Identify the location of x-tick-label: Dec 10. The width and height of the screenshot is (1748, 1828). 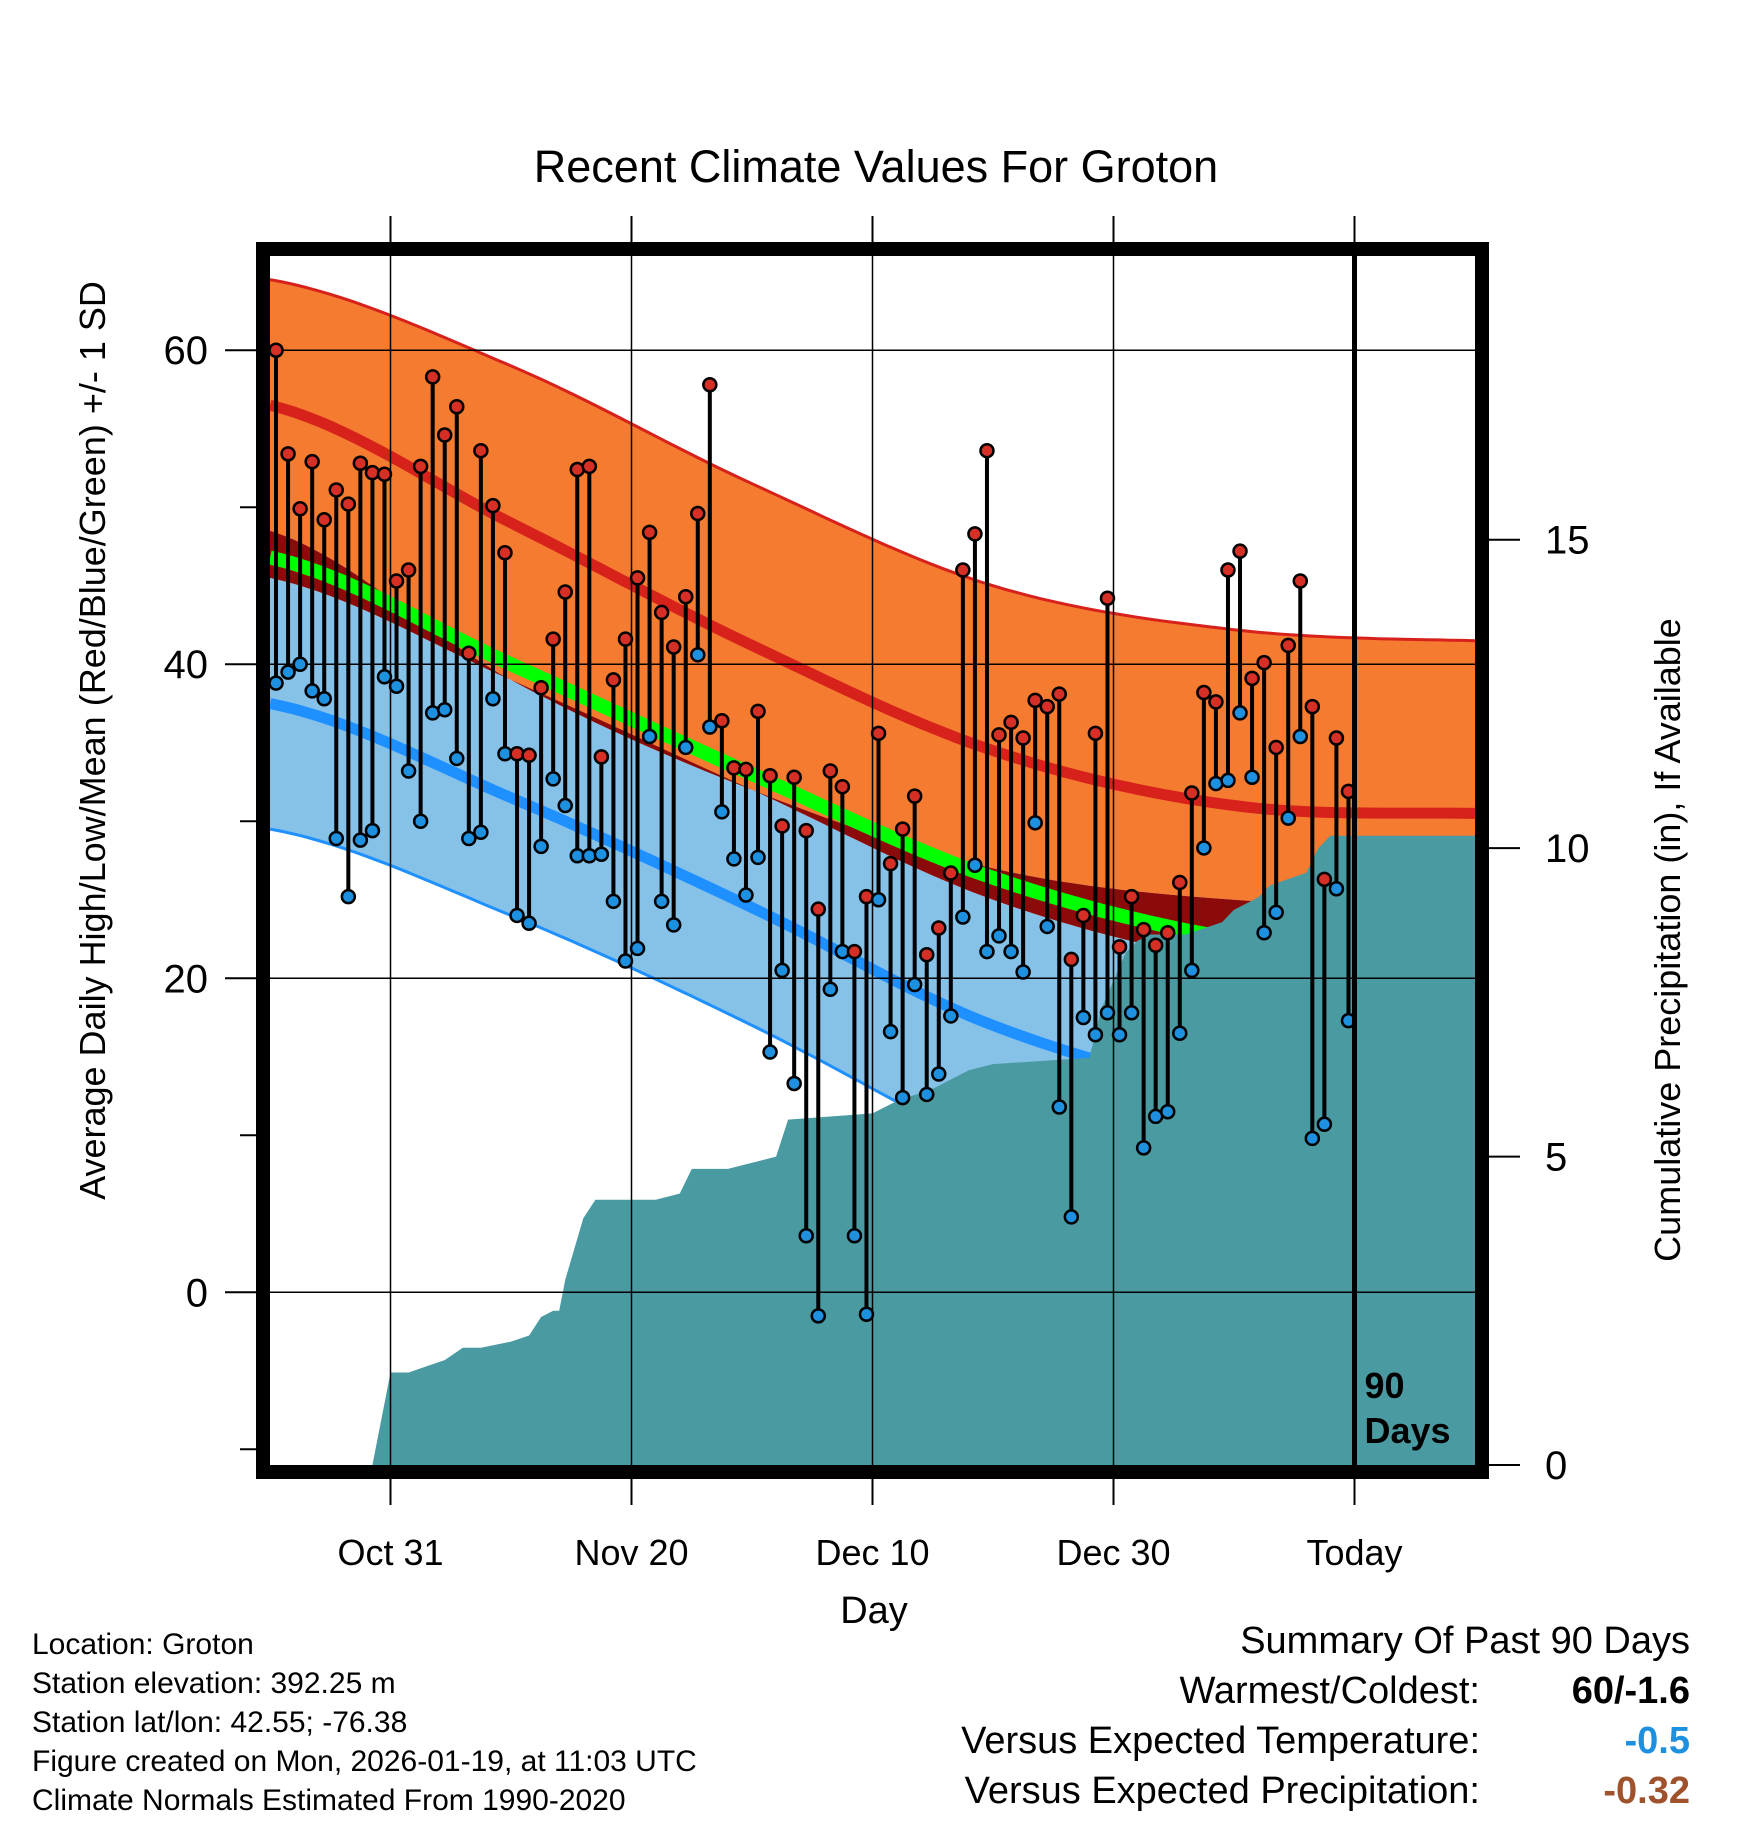
(872, 1552).